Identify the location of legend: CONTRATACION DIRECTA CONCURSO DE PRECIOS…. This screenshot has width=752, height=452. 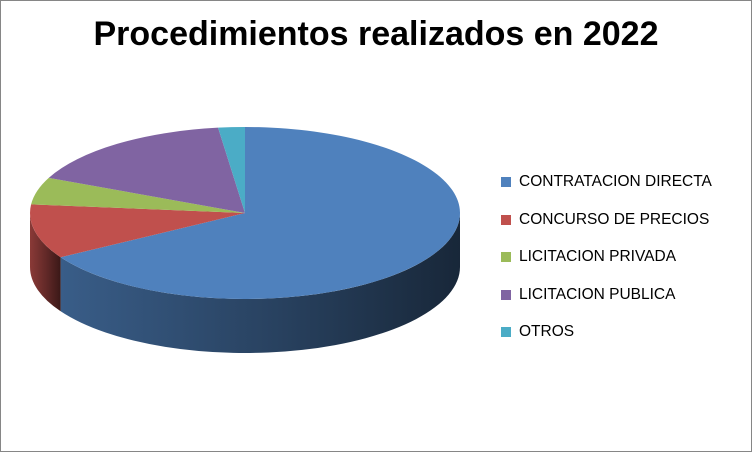
(623, 266).